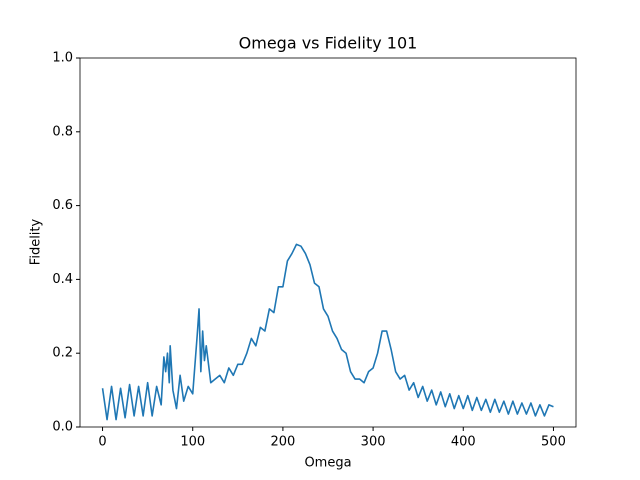  What do you see at coordinates (327, 463) in the screenshot?
I see `x-axis-label: Omega` at bounding box center [327, 463].